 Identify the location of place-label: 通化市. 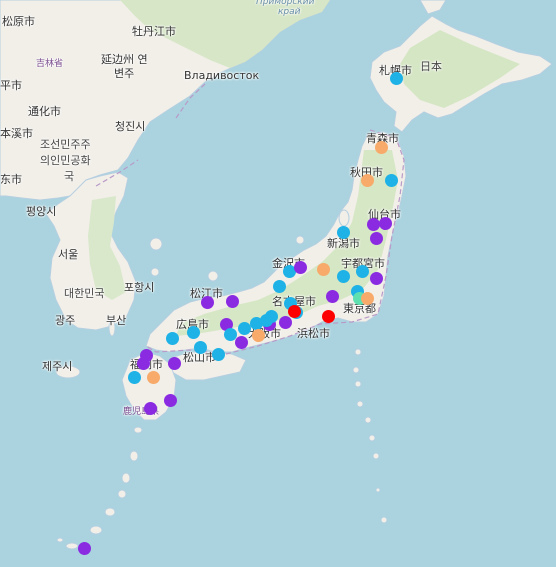
(44, 111).